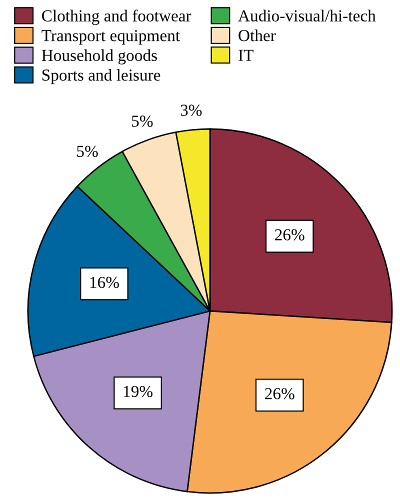 The height and width of the screenshot is (501, 400). I want to click on legend-label: Transport equipment, so click(111, 37).